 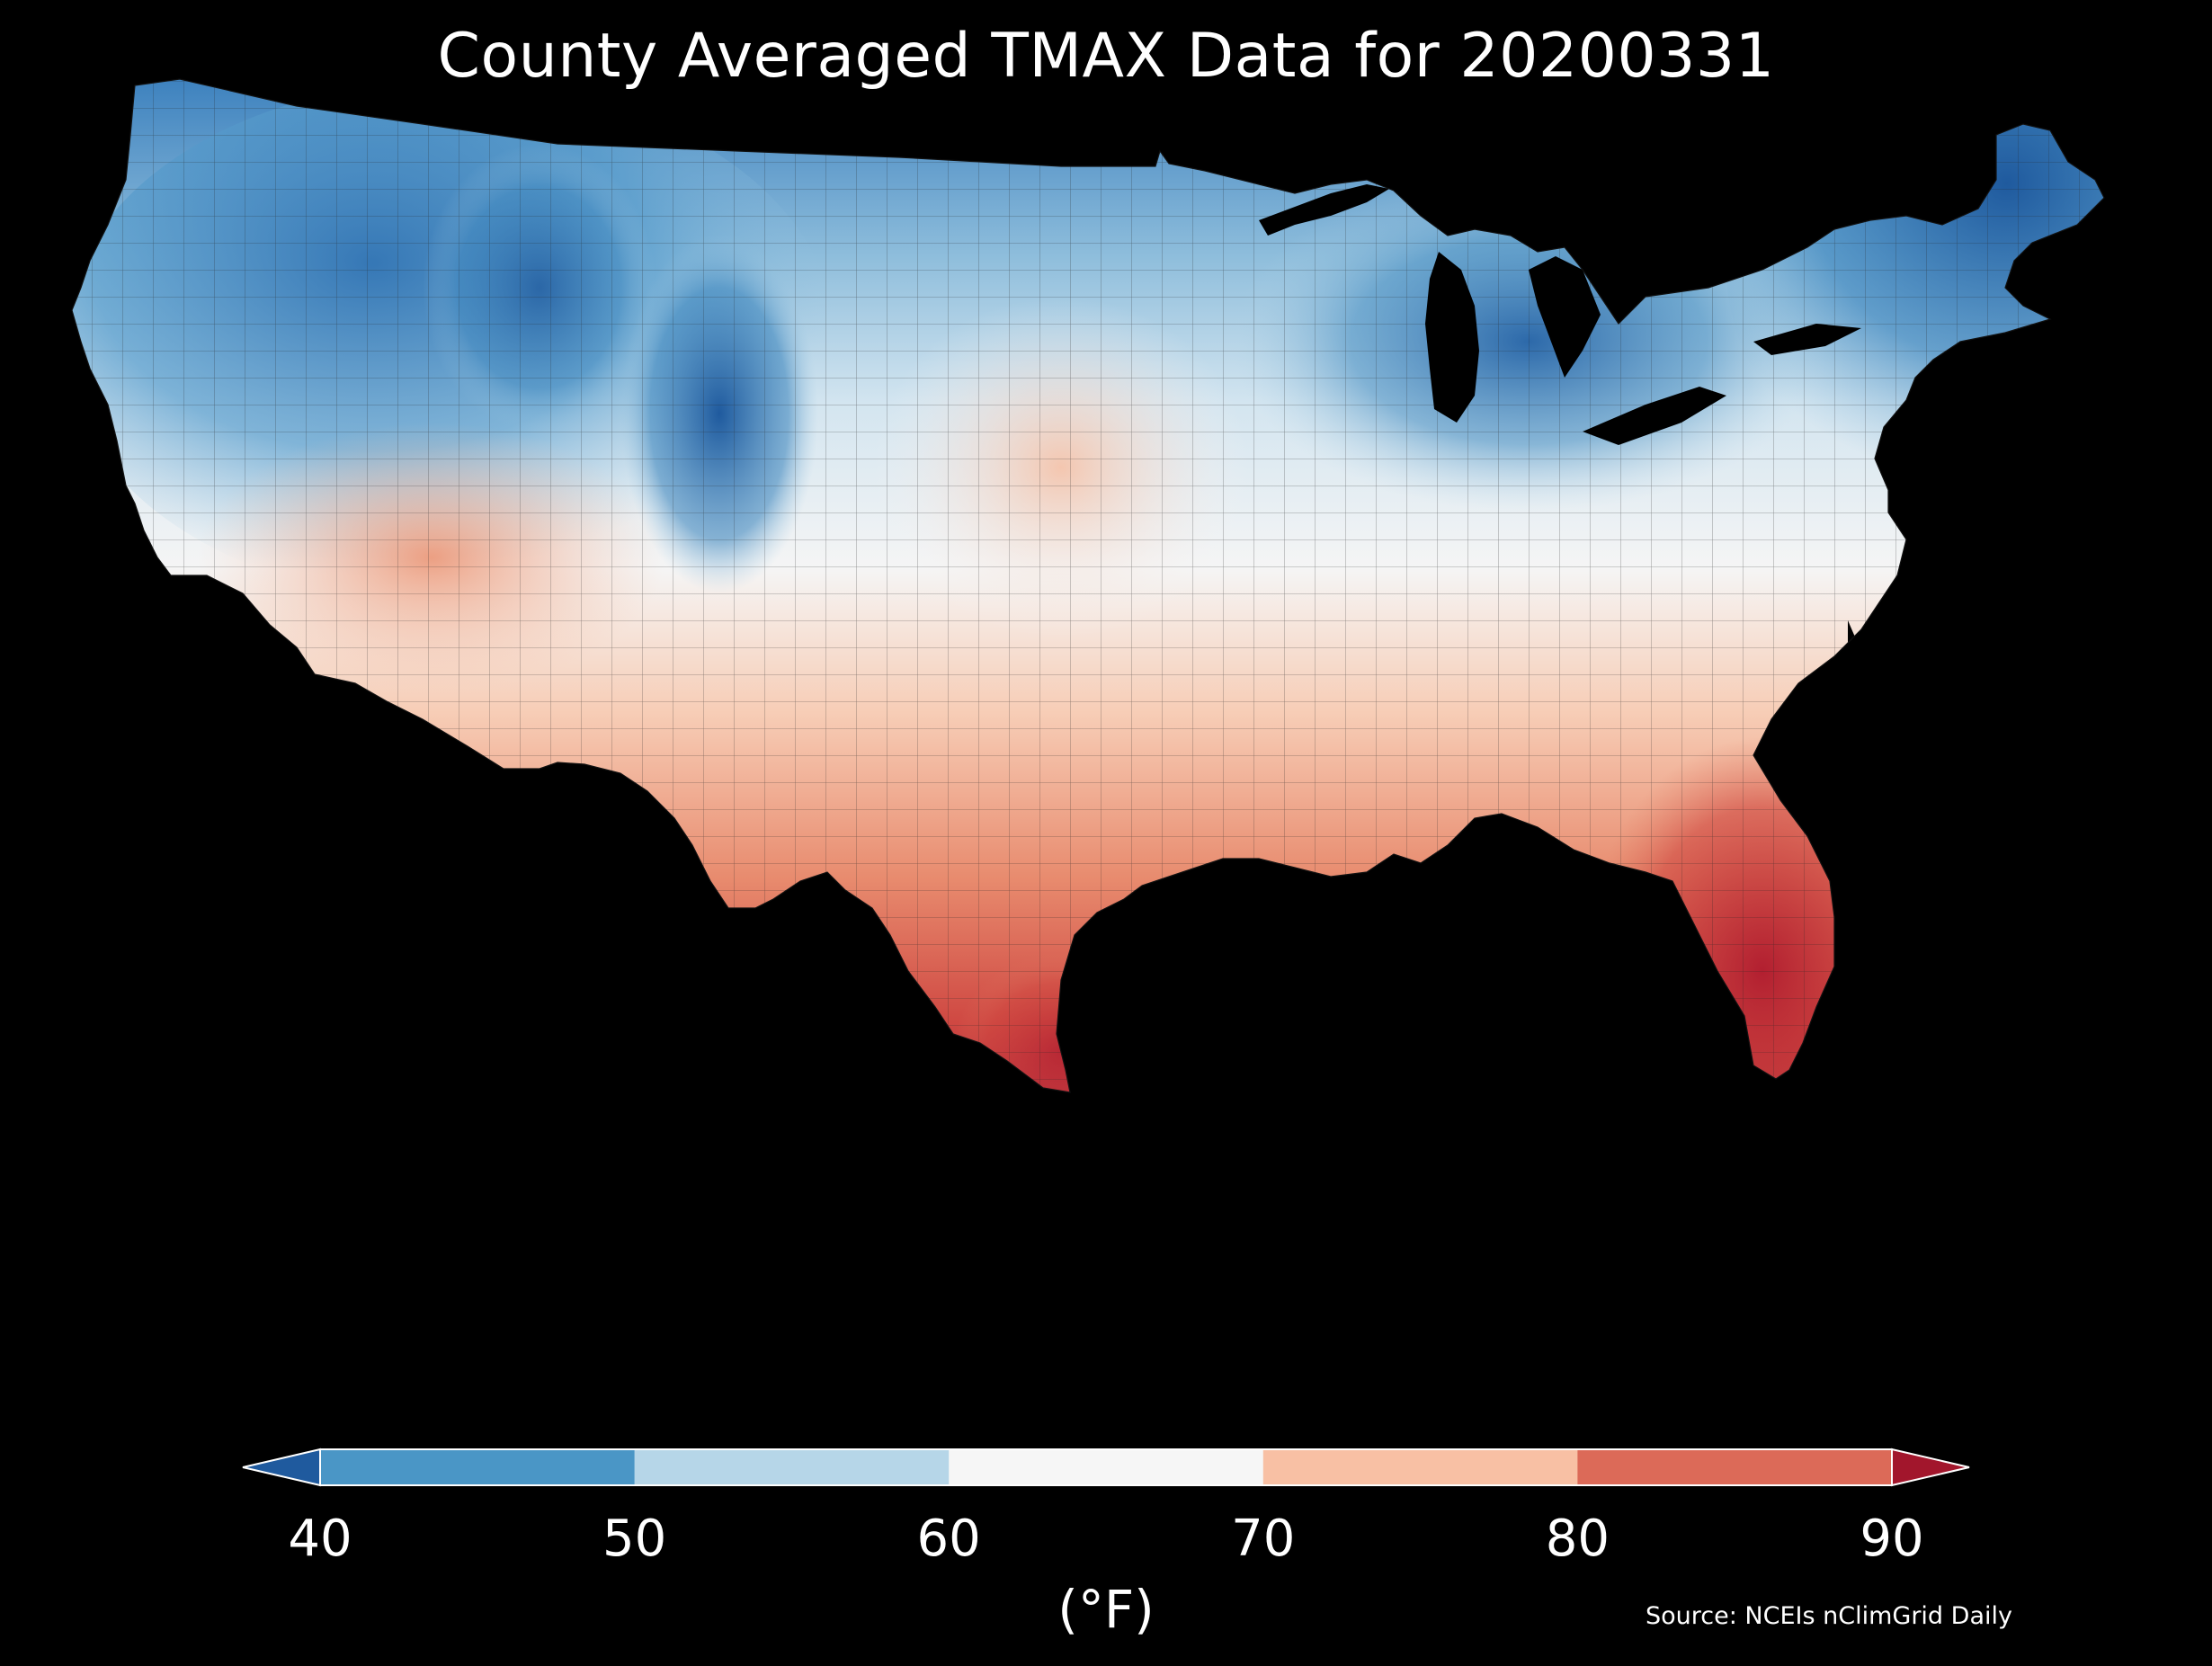 I want to click on colorbar-units: (°F), so click(x=1106, y=1610).